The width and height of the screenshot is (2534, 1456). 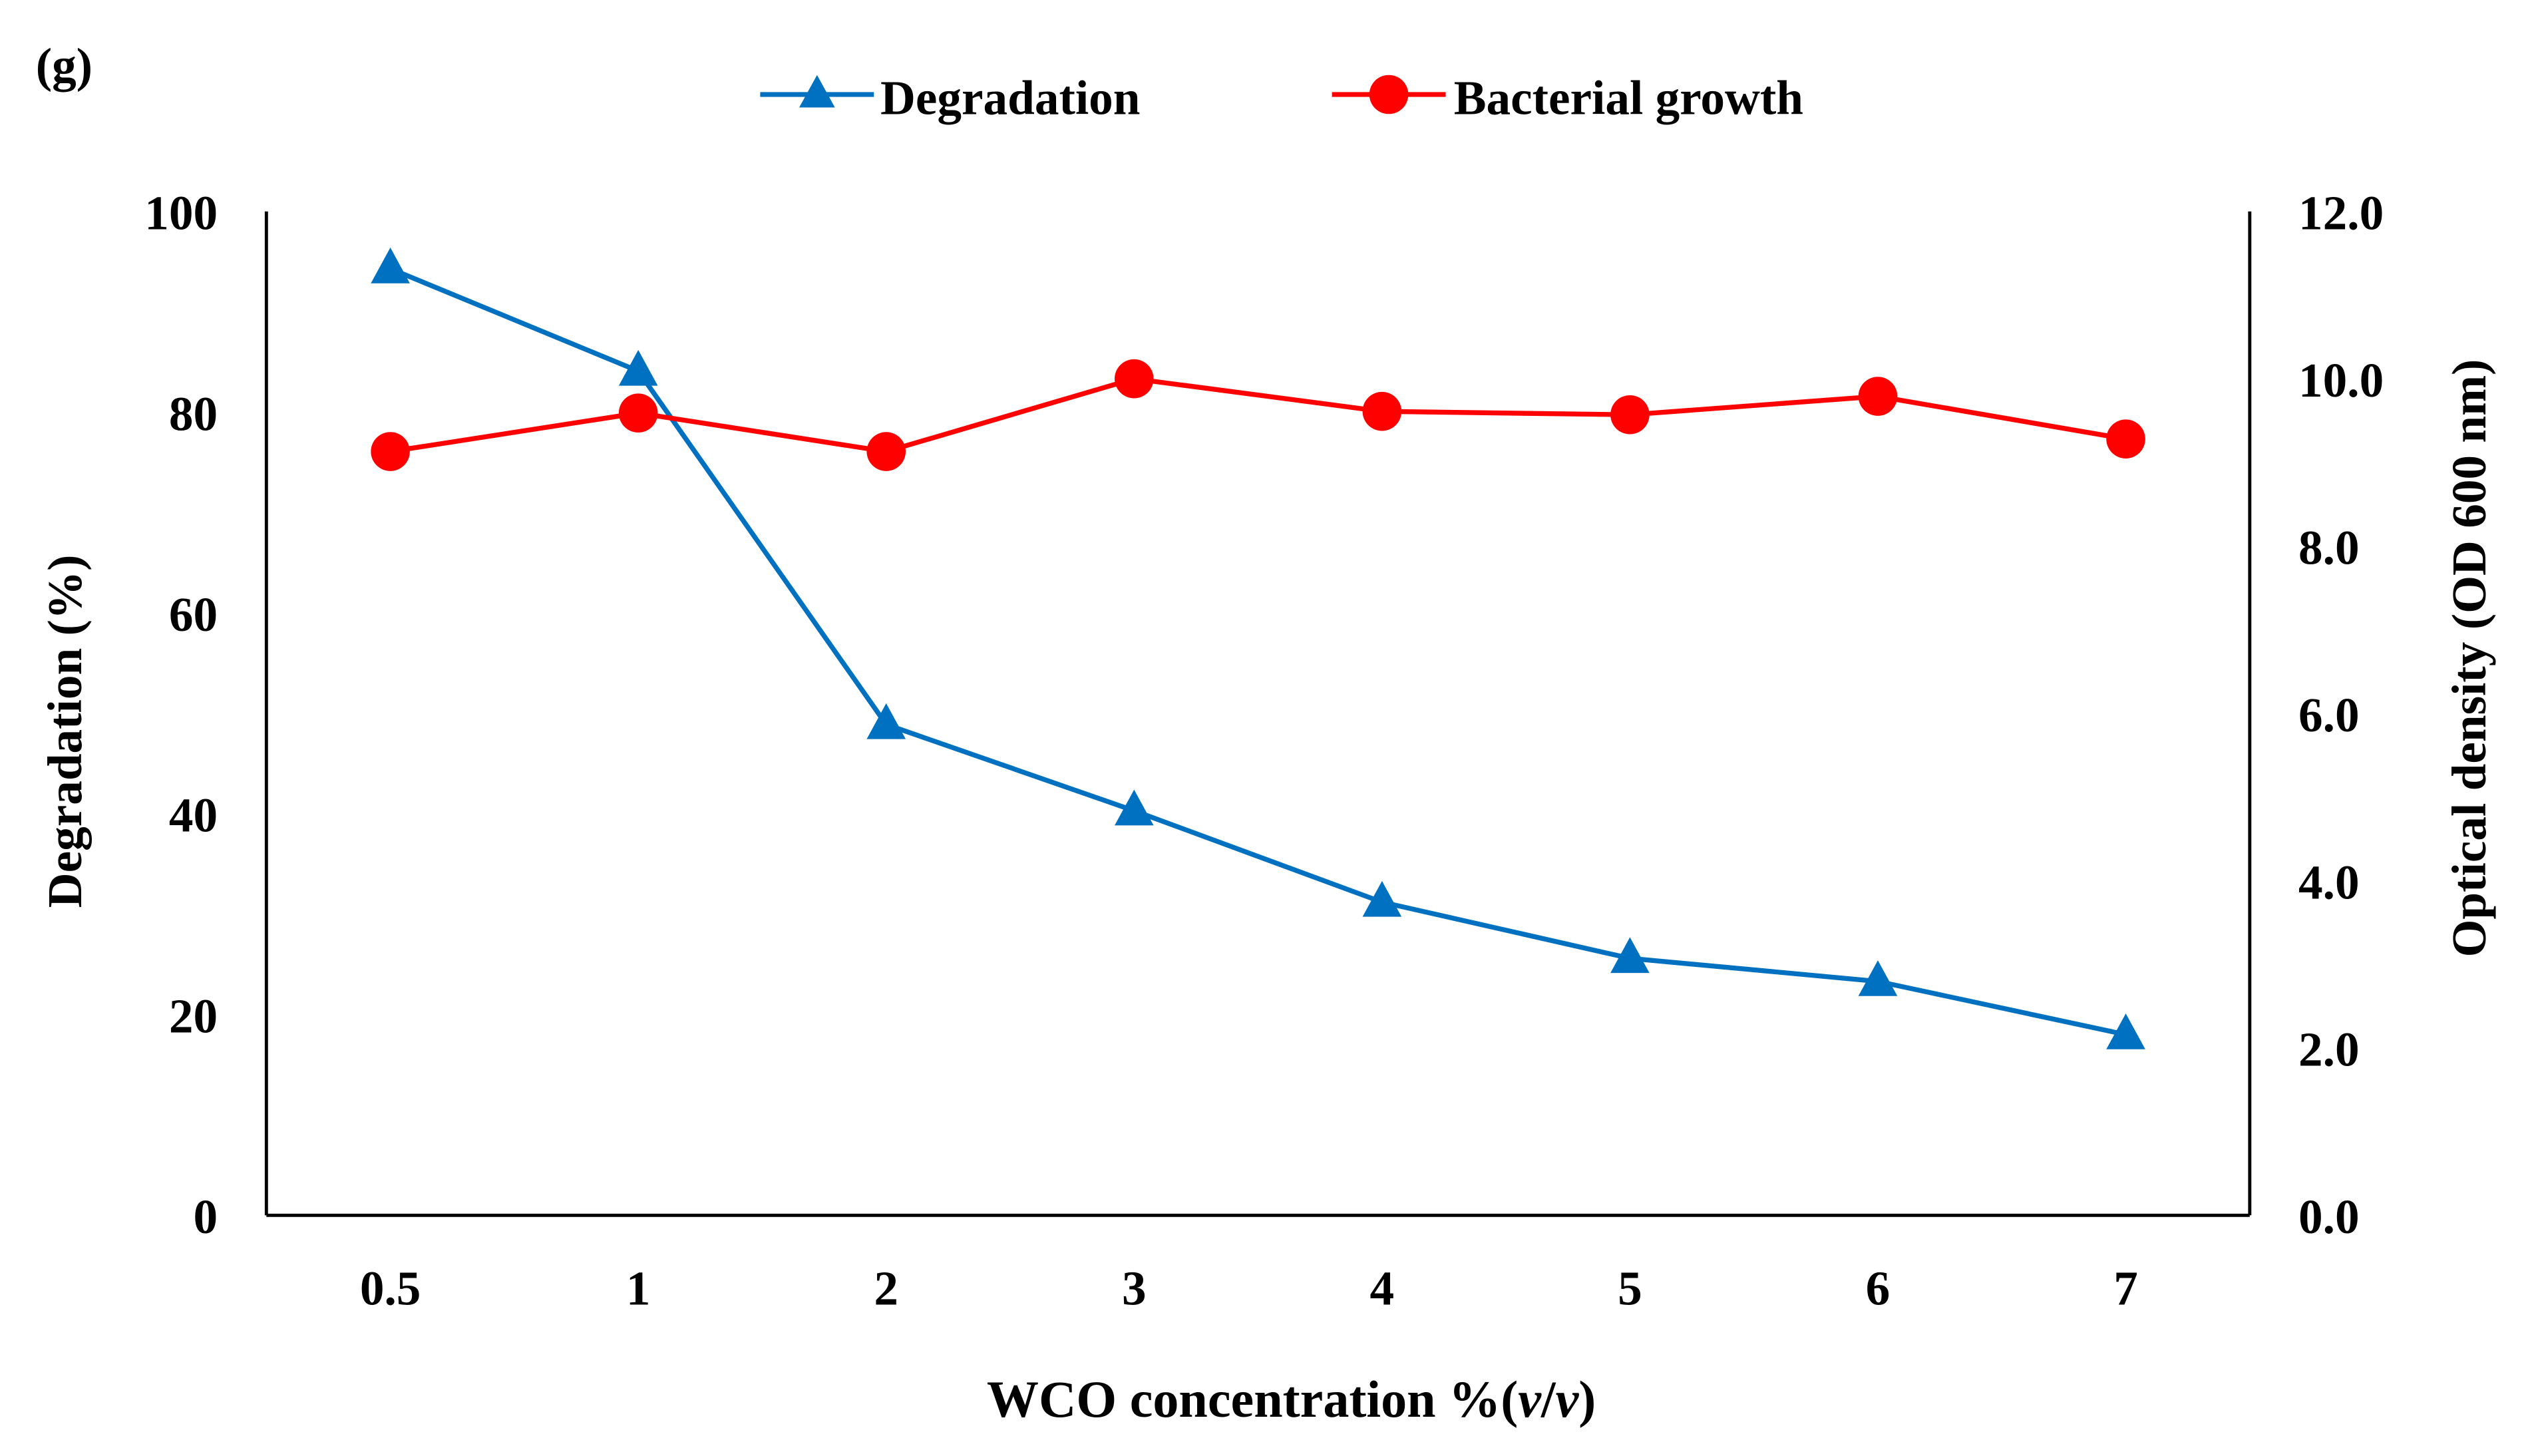 I want to click on y-tick-labels: 0 20 40 60 80 100, so click(x=181, y=715).